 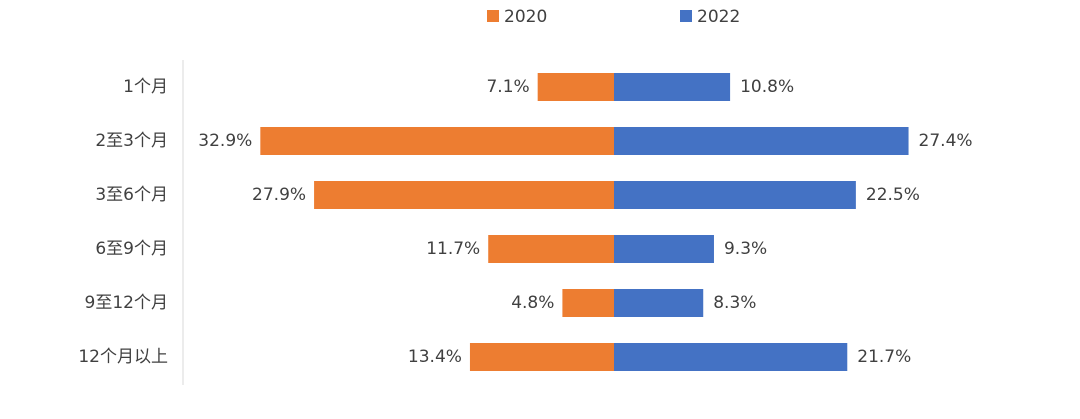 What do you see at coordinates (745, 249) in the screenshot?
I see `value-label: 9.3%` at bounding box center [745, 249].